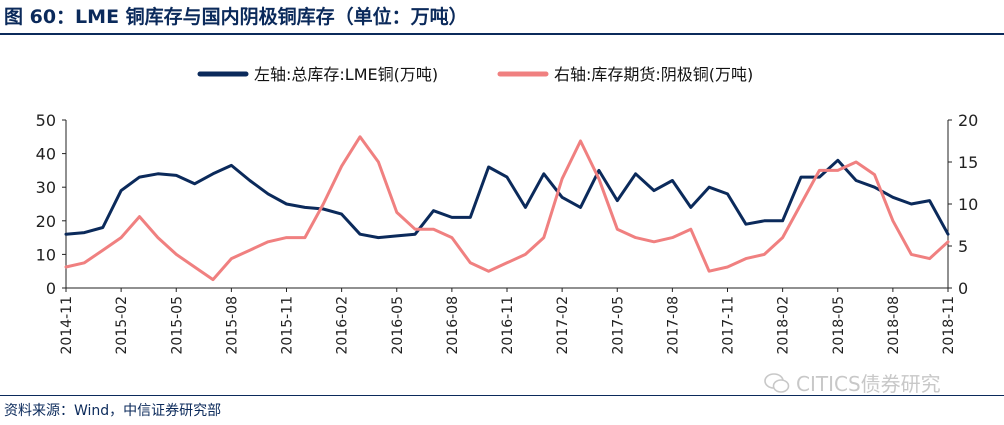  I want to click on x-tick-label: 2018-11, so click(949, 325).